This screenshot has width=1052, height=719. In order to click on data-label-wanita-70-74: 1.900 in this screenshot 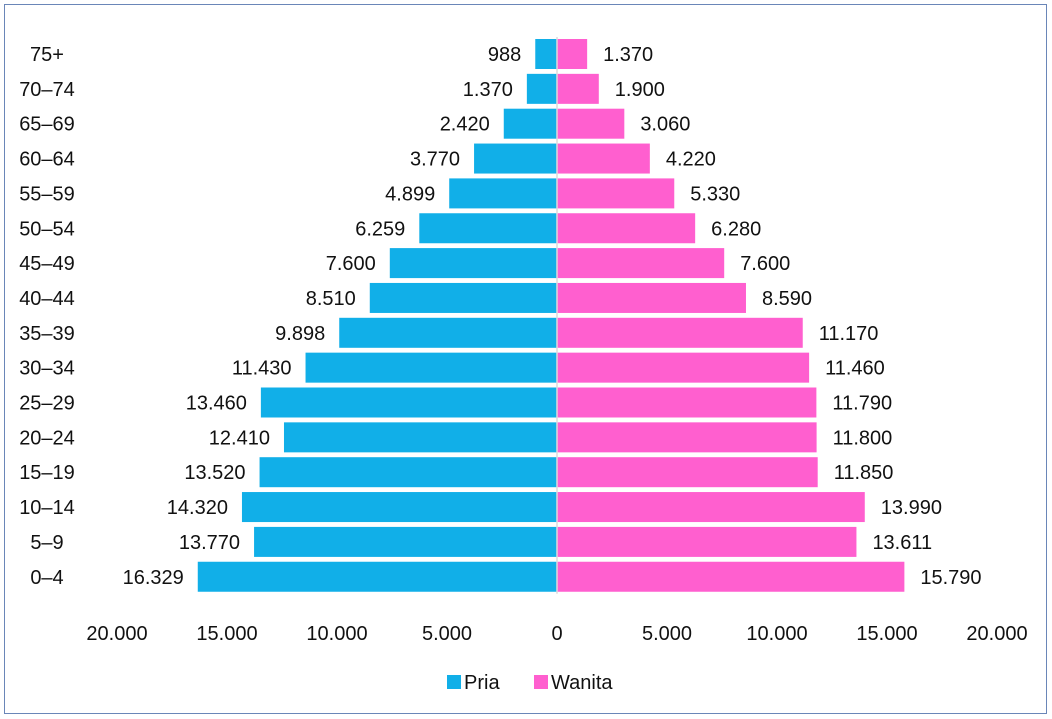, I will do `click(640, 90)`.